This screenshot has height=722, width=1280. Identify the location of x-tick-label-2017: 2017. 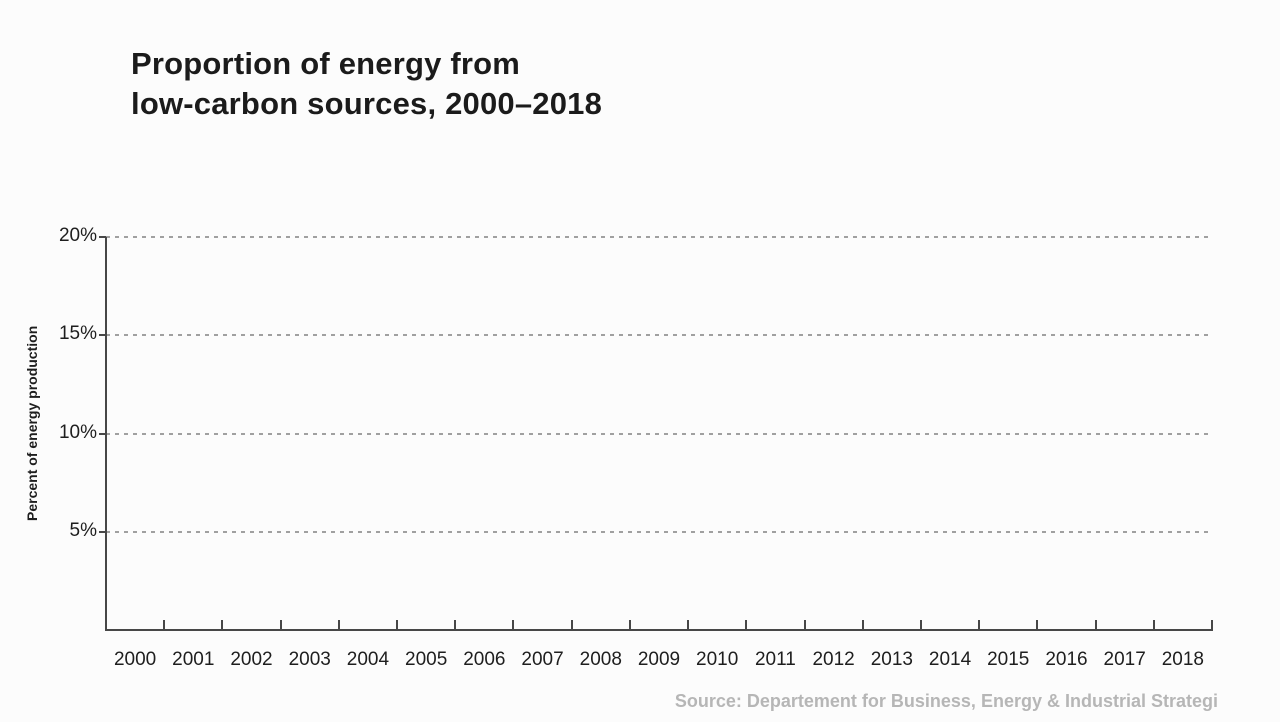
(1124, 659).